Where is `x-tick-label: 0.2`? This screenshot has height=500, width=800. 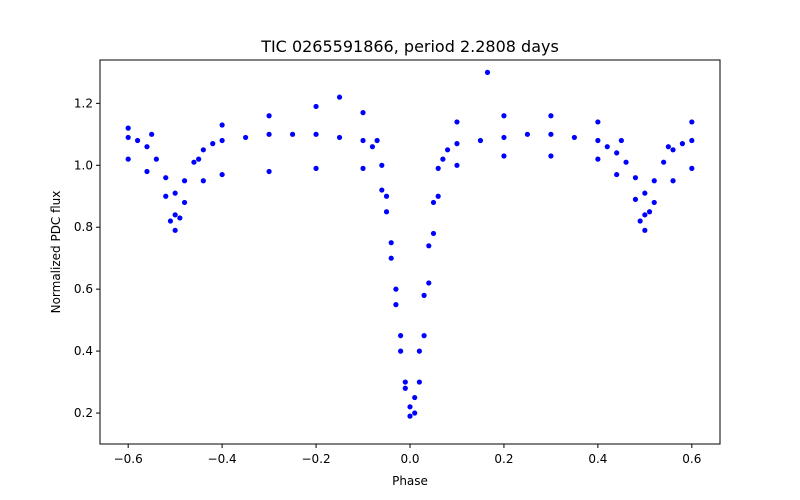 x-tick-label: 0.2 is located at coordinates (503, 459).